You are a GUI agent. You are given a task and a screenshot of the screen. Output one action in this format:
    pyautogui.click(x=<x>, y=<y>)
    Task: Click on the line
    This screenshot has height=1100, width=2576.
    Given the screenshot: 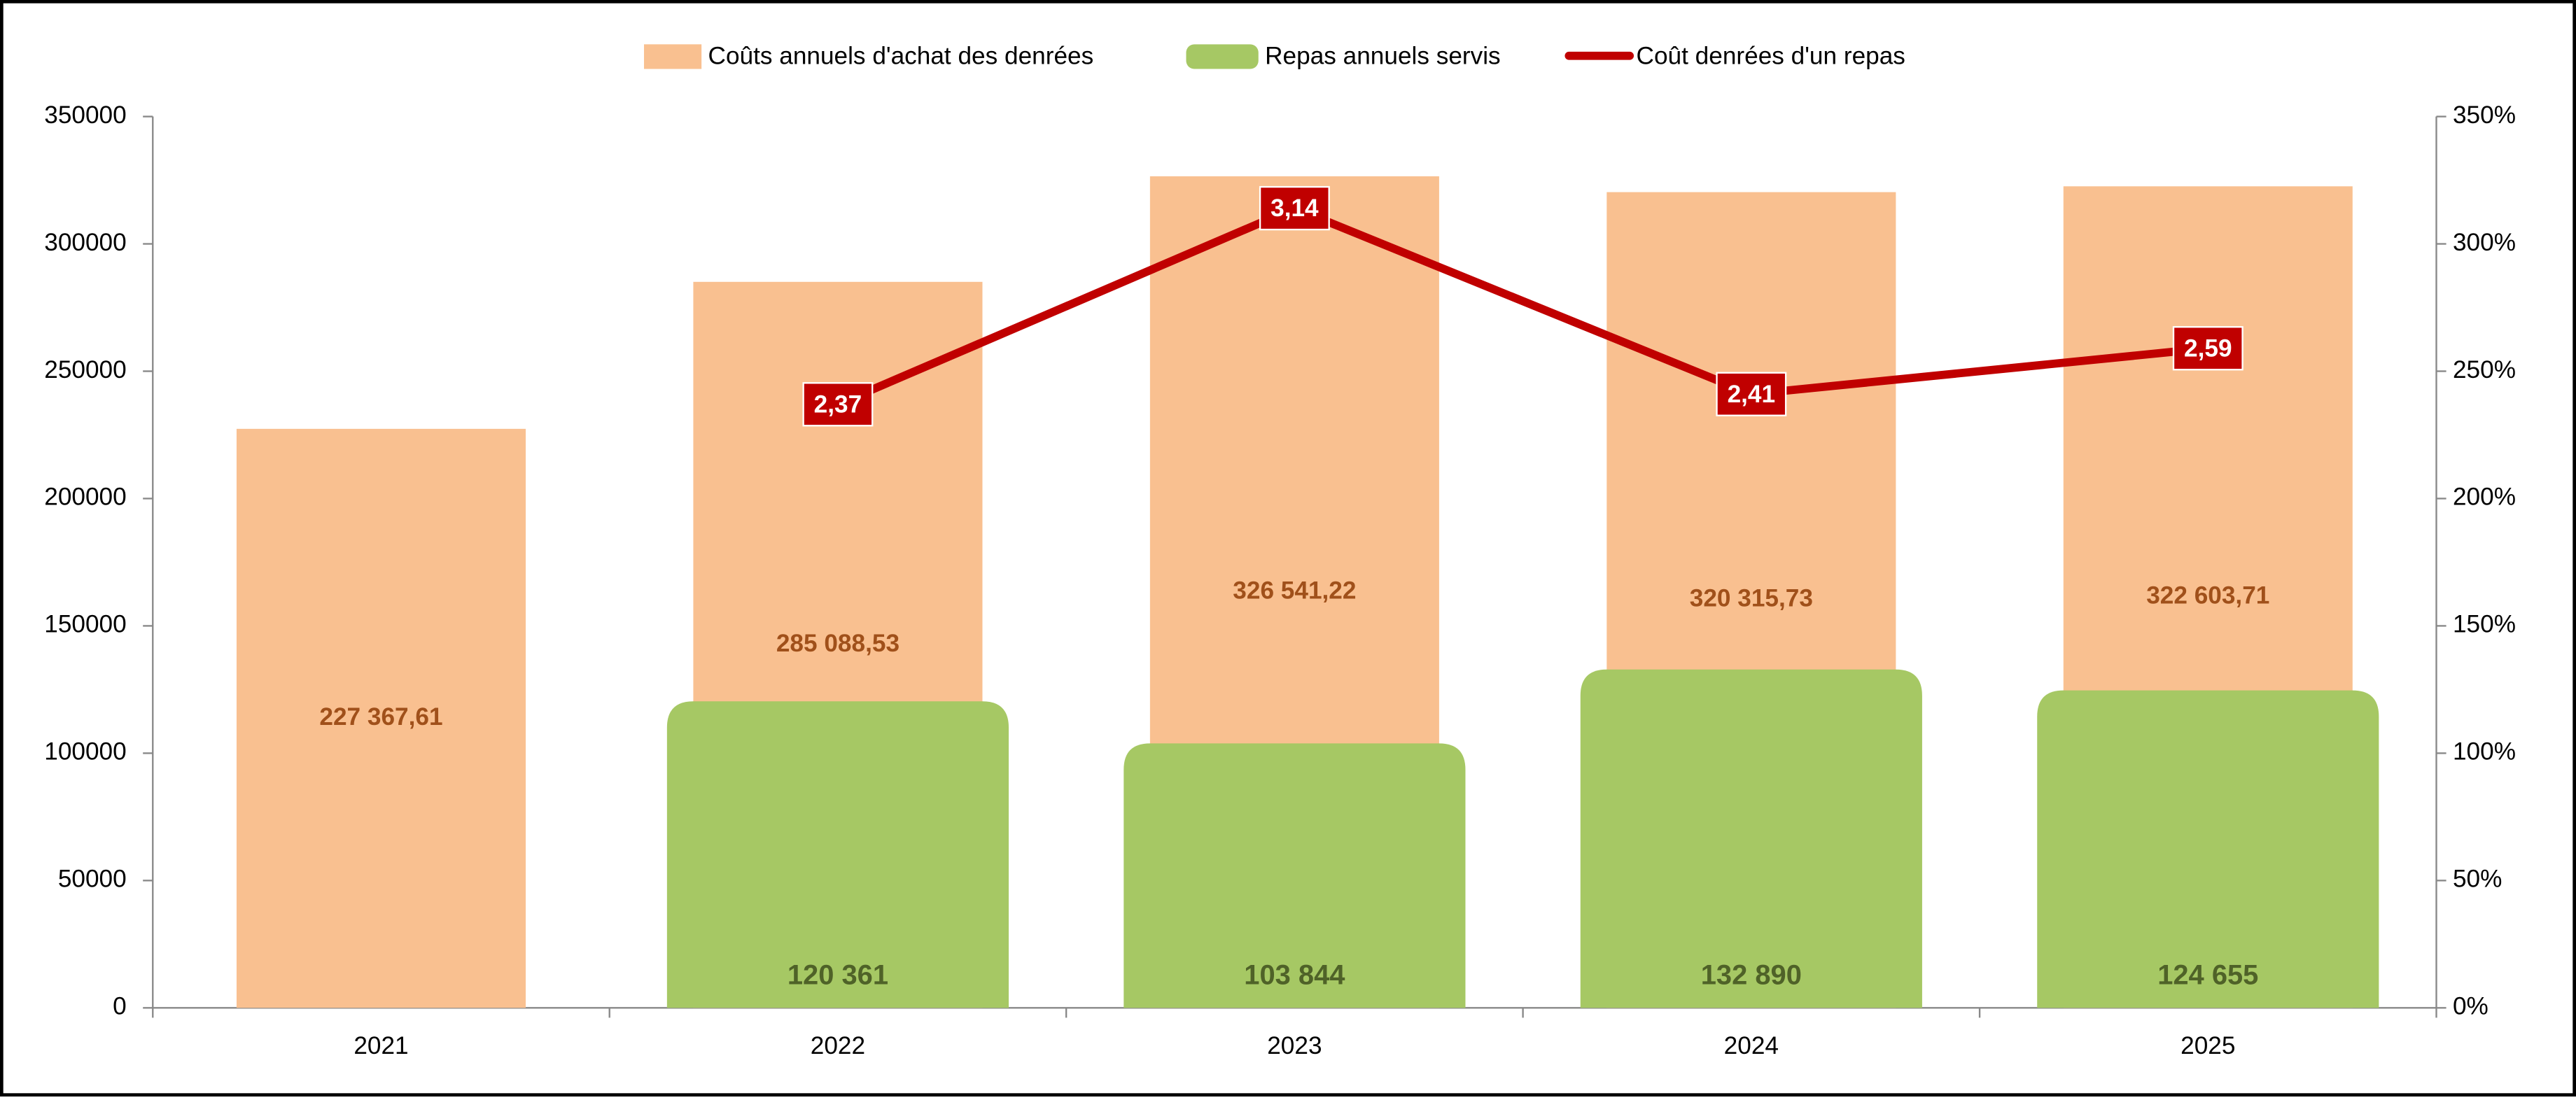 What is the action you would take?
    pyautogui.click(x=1522, y=306)
    